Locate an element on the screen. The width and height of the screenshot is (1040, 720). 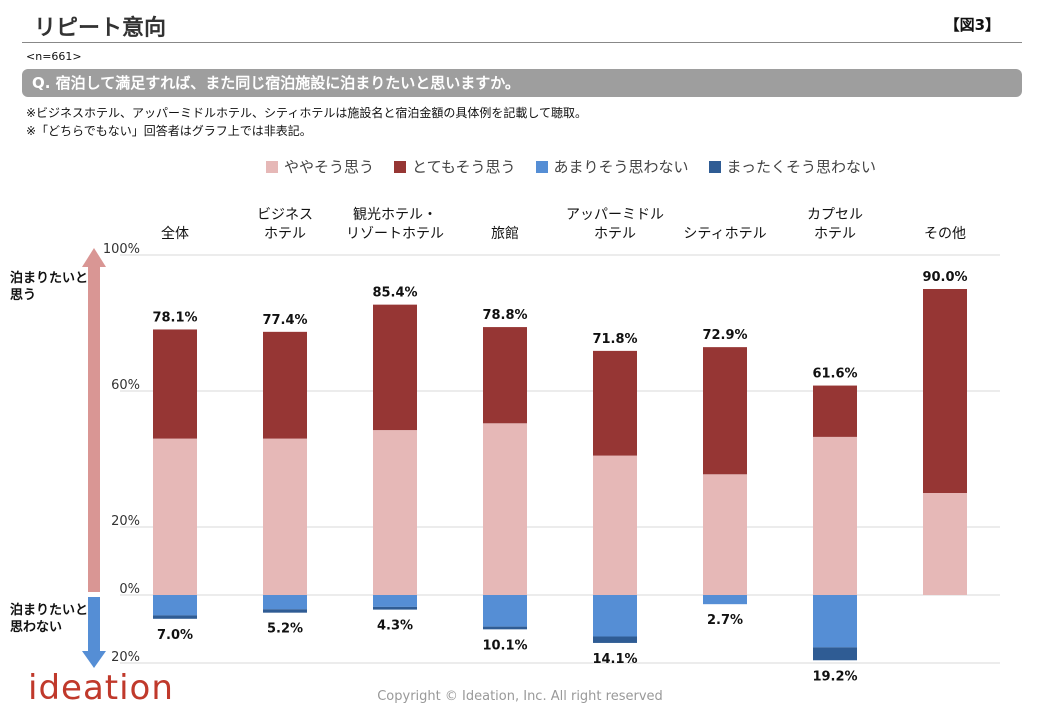
data-label-positive: 71.8% is located at coordinates (614, 339).